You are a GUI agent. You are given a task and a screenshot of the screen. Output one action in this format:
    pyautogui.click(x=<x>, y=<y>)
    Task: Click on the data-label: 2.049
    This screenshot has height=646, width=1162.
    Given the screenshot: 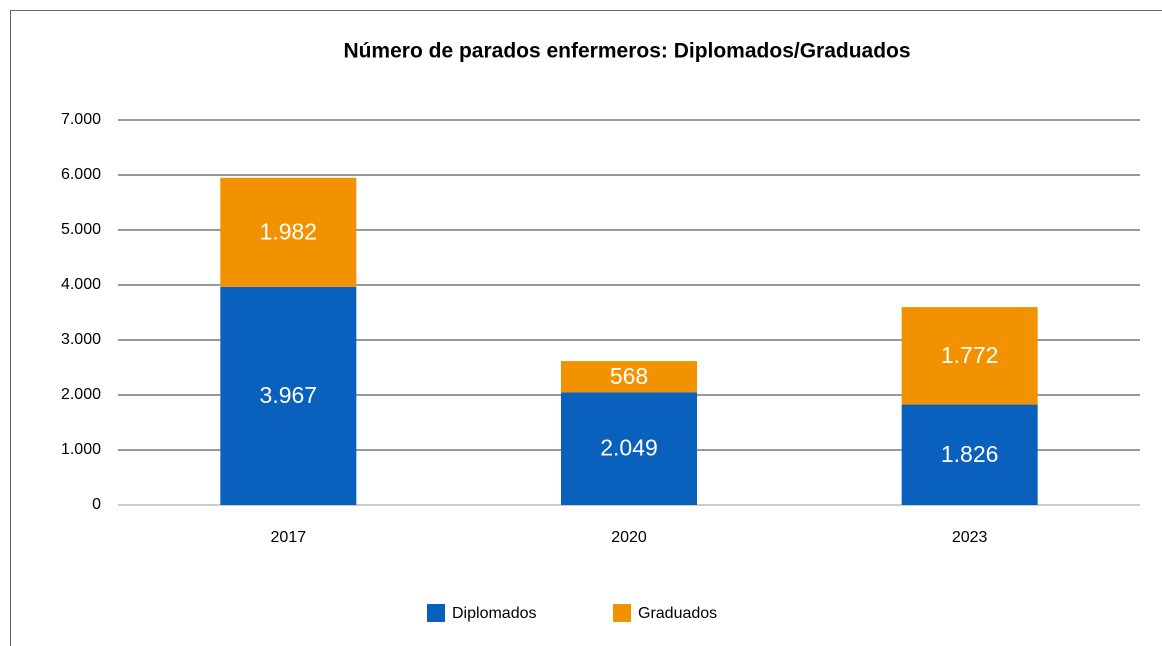 What is the action you would take?
    pyautogui.click(x=629, y=448)
    